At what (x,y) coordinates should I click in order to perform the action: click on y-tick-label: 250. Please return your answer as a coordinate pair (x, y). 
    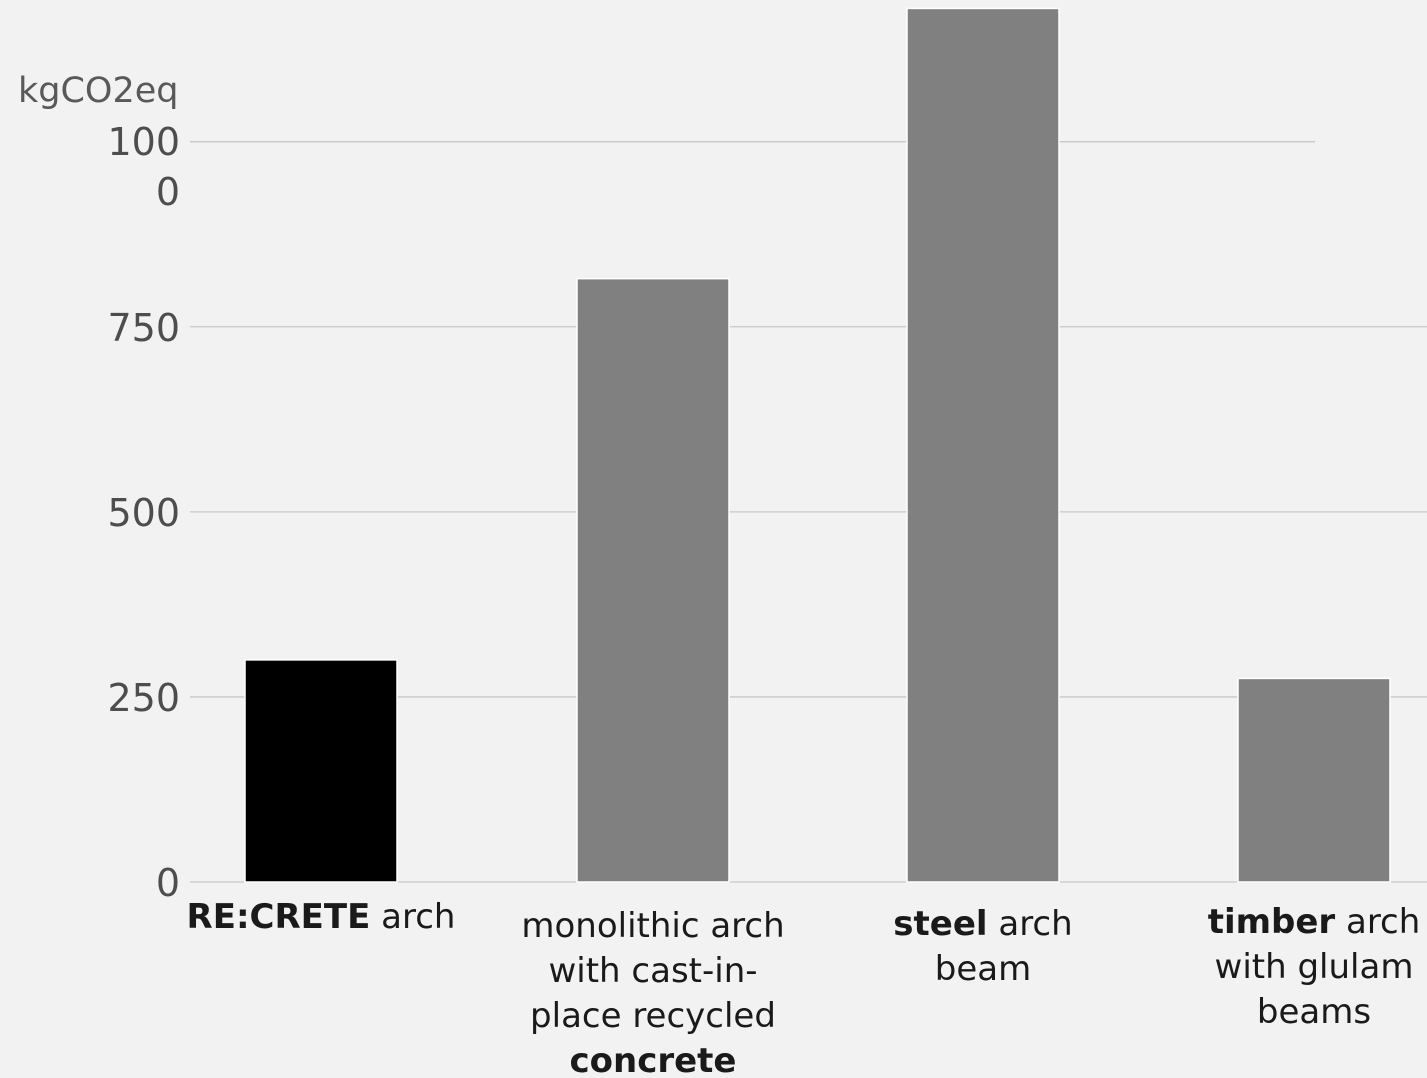
    Looking at the image, I should click on (143, 698).